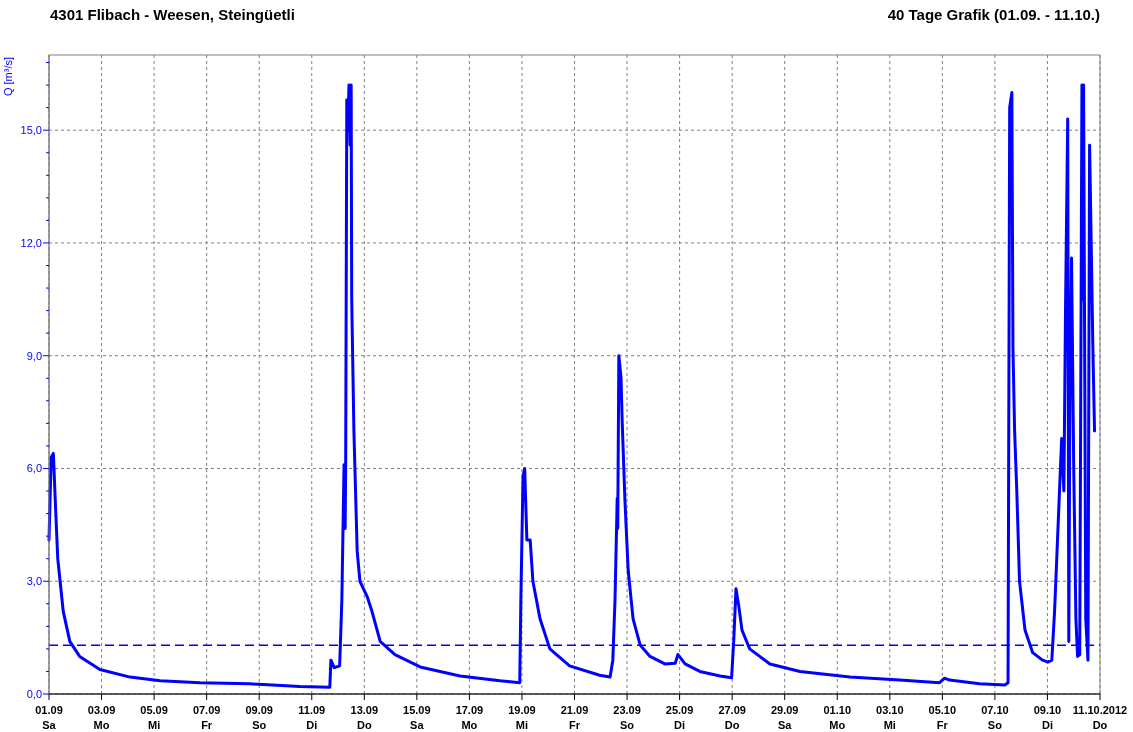 This screenshot has width=1133, height=732. I want to click on x-tick-label: 29.09 Sa, so click(784, 717).